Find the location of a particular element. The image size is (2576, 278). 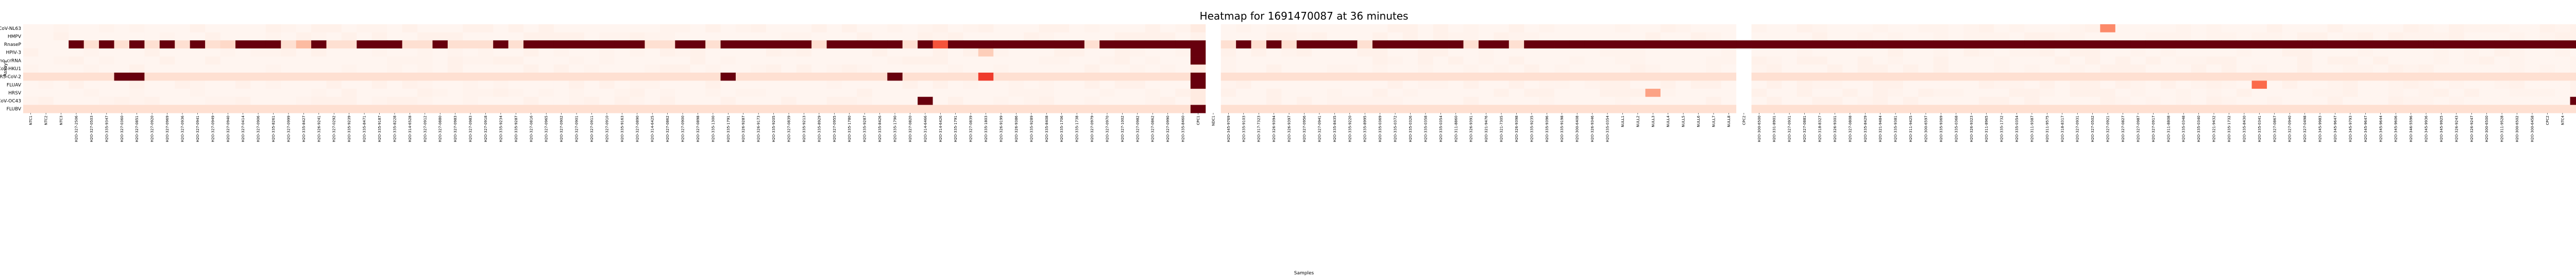

column-label: H2O-321-7305 is located at coordinates (1502, 129).